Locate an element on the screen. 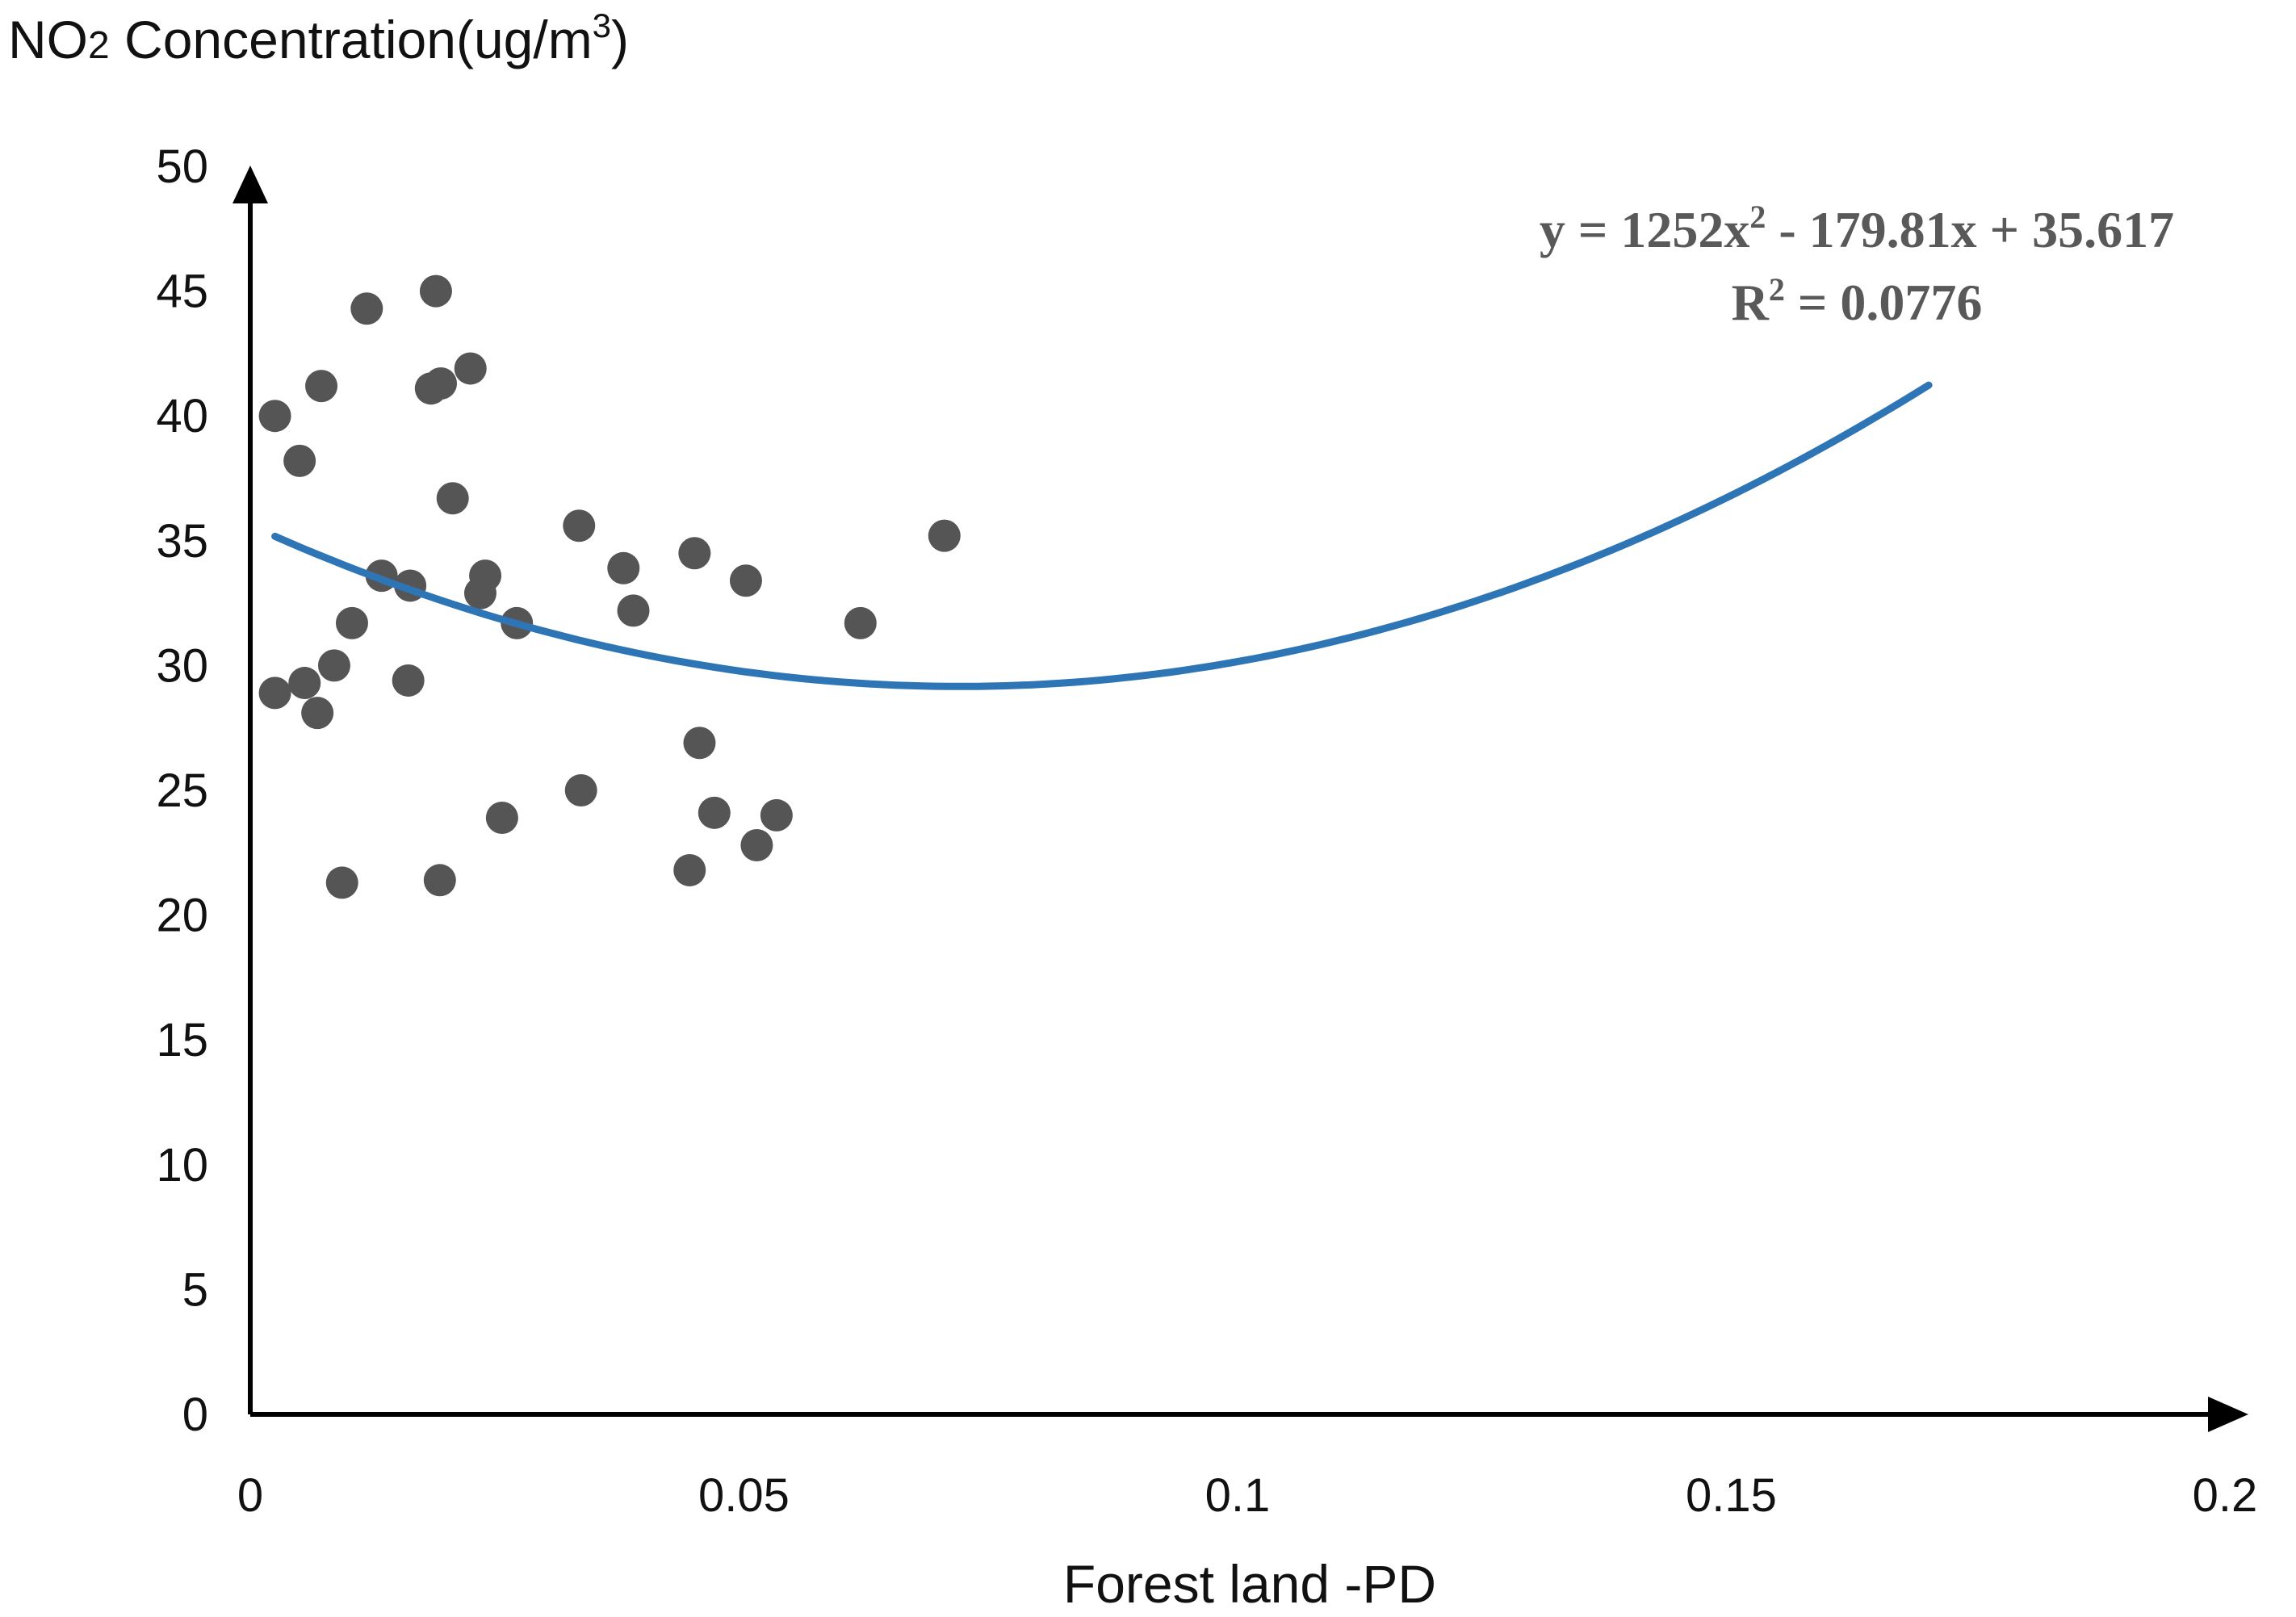 The width and height of the screenshot is (2296, 1617). x-axis-title: Forest land -PD is located at coordinates (1249, 1584).